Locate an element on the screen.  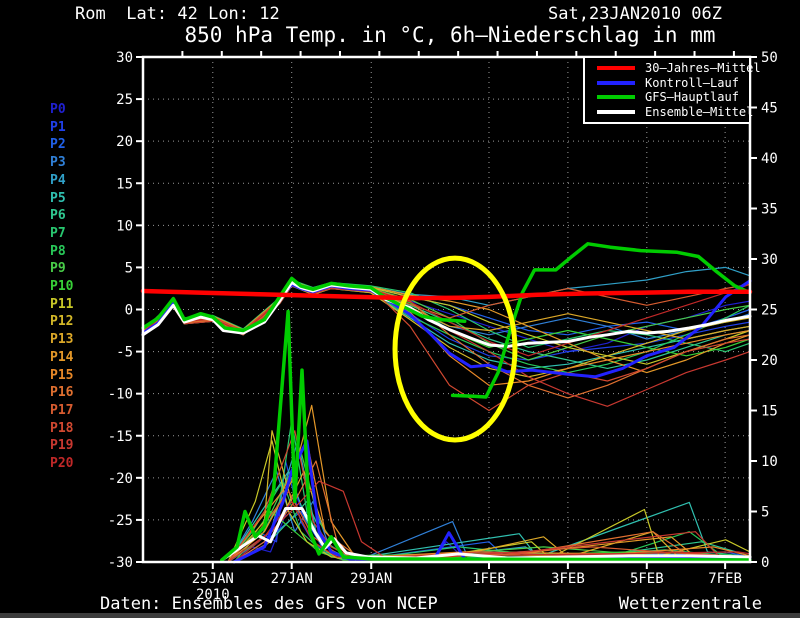
series-line-kontroll-lauf-niederschlag is located at coordinates (492, 501).